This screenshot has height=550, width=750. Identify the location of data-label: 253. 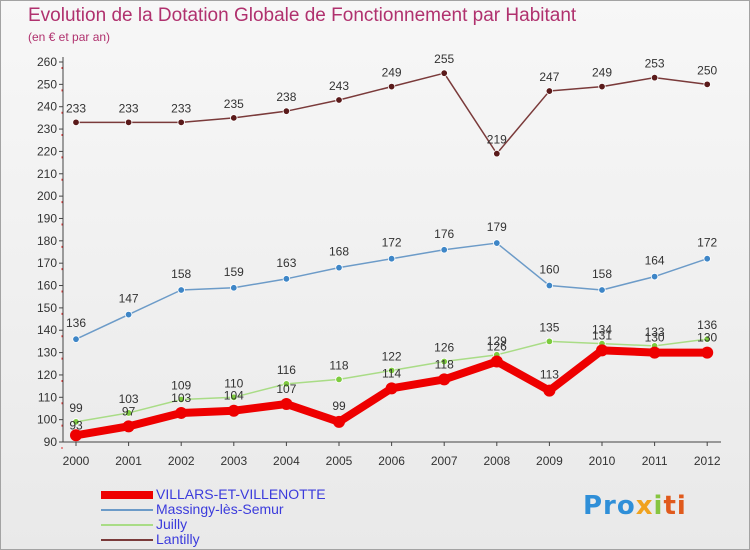
(655, 64).